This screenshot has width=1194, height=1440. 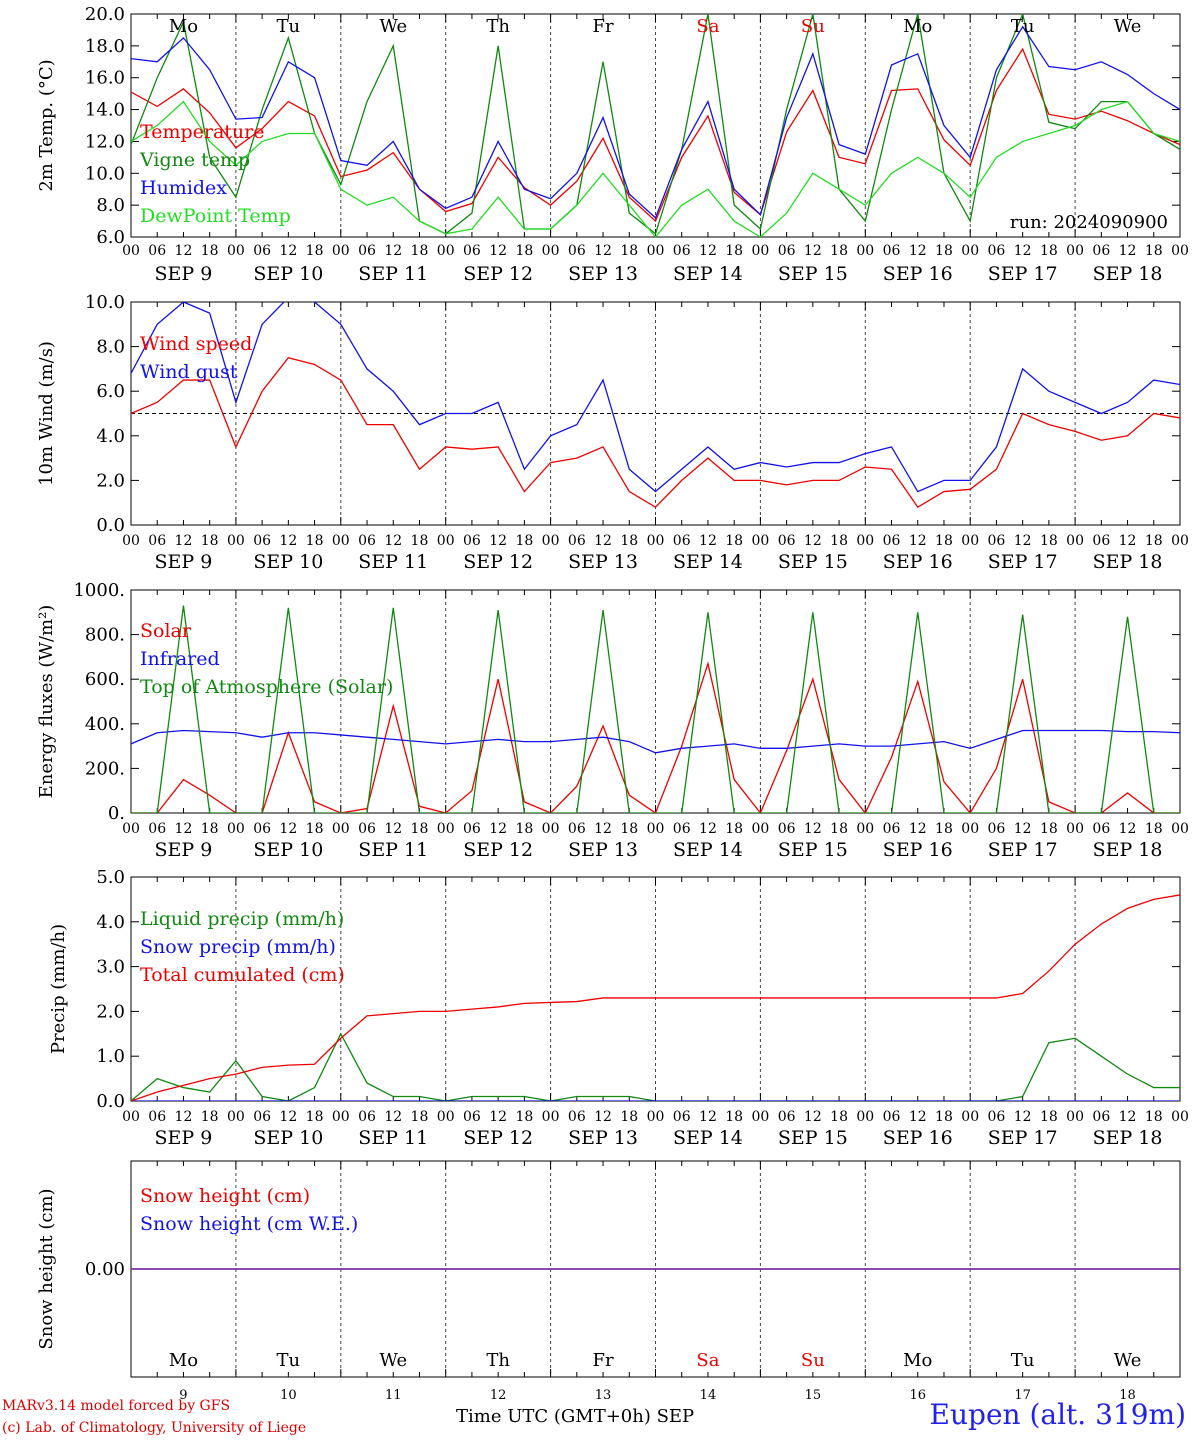 I want to click on y-tick-label: 800., so click(x=105, y=635).